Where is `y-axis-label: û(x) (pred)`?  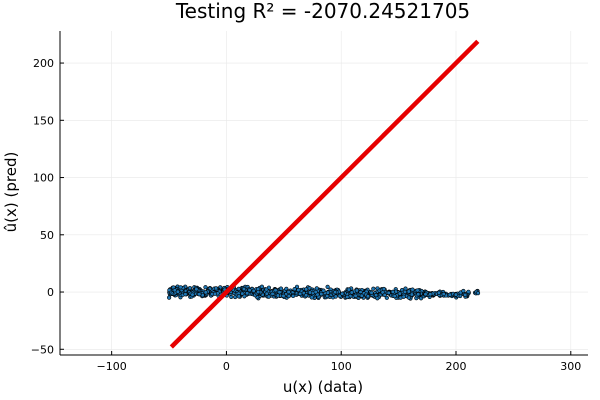 y-axis-label: û(x) (pred) is located at coordinates (11, 192).